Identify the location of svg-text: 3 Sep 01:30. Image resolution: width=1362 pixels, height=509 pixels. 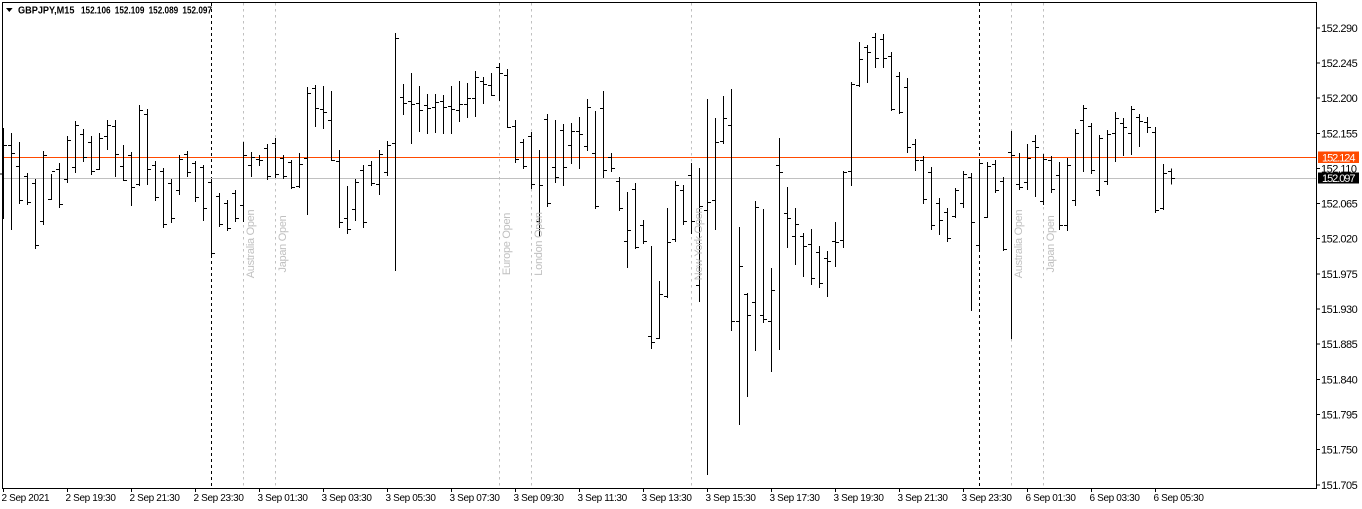
(283, 498).